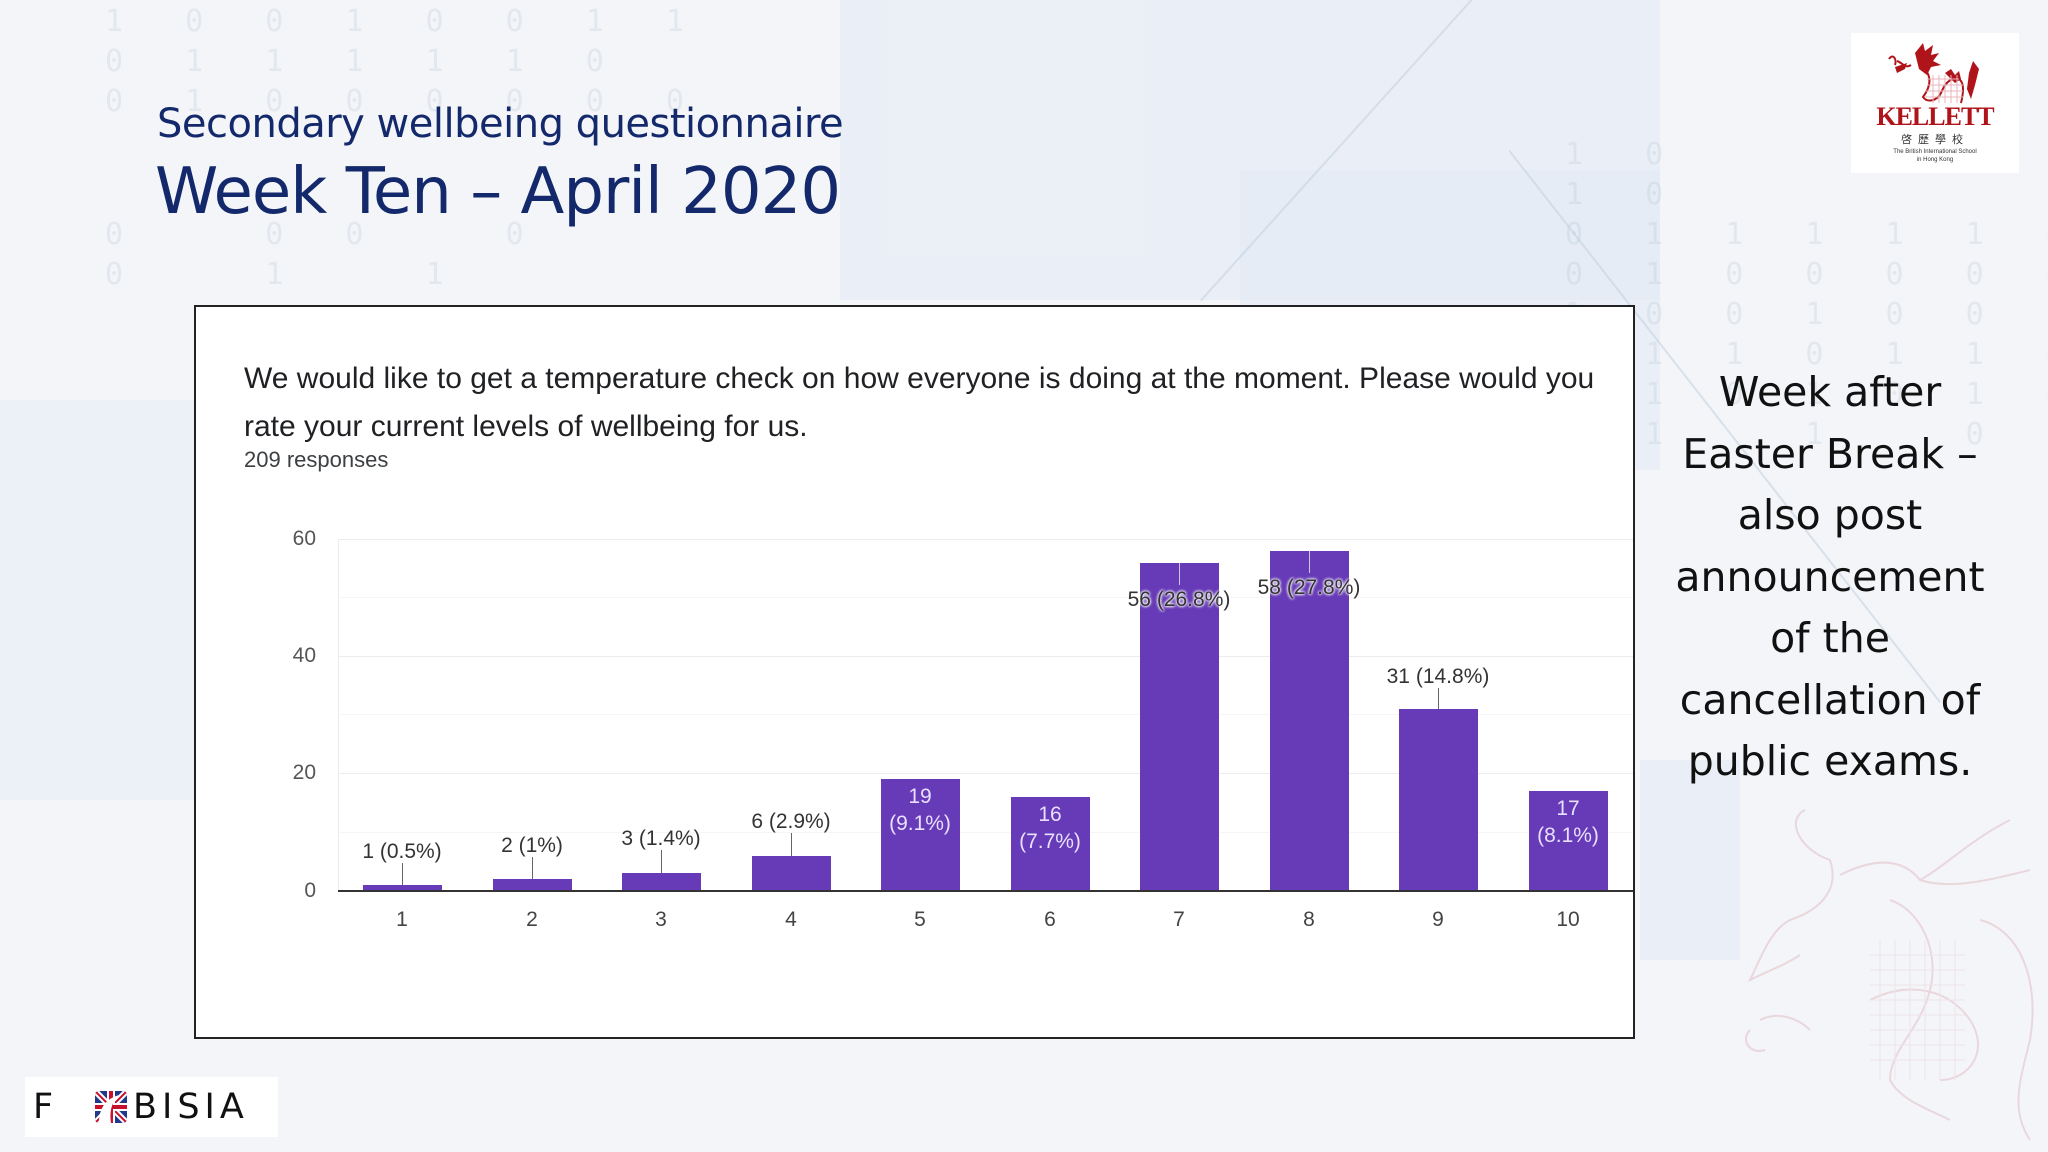 The image size is (2048, 1152). I want to click on bar-10-label-percent: (8.1%), so click(1568, 835).